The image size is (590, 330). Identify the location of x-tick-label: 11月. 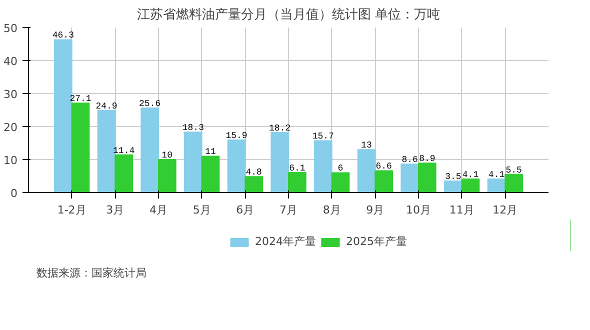
(461, 210).